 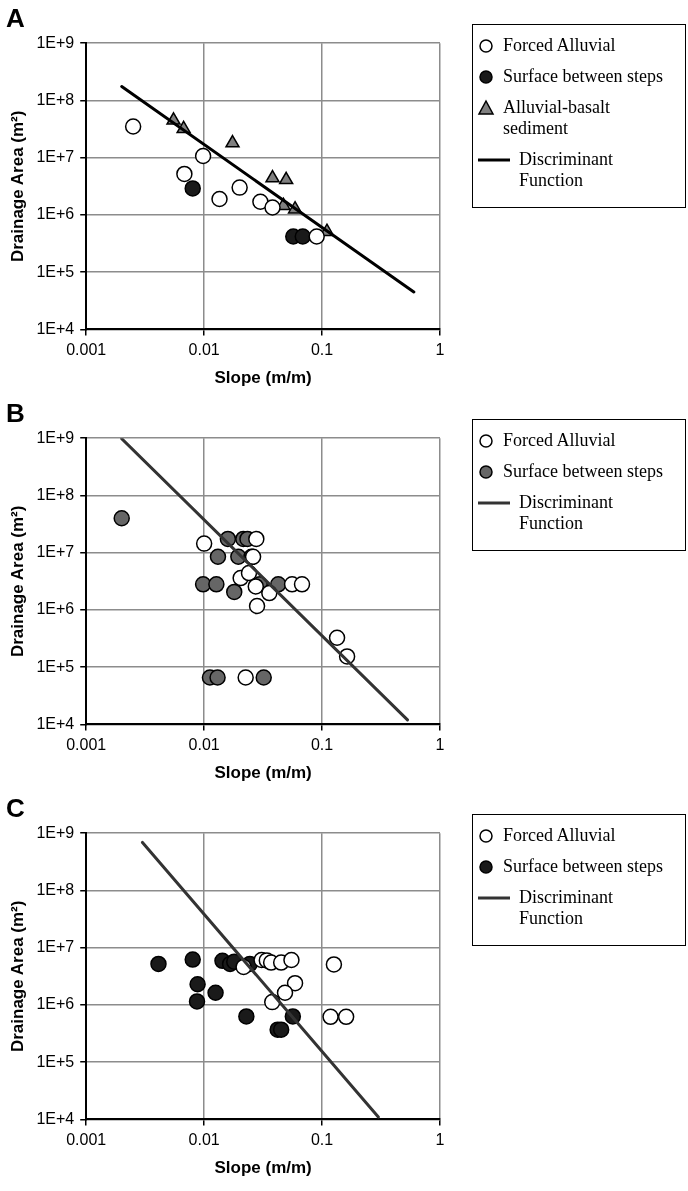 What do you see at coordinates (15, 17) in the screenshot?
I see `chart-title: A` at bounding box center [15, 17].